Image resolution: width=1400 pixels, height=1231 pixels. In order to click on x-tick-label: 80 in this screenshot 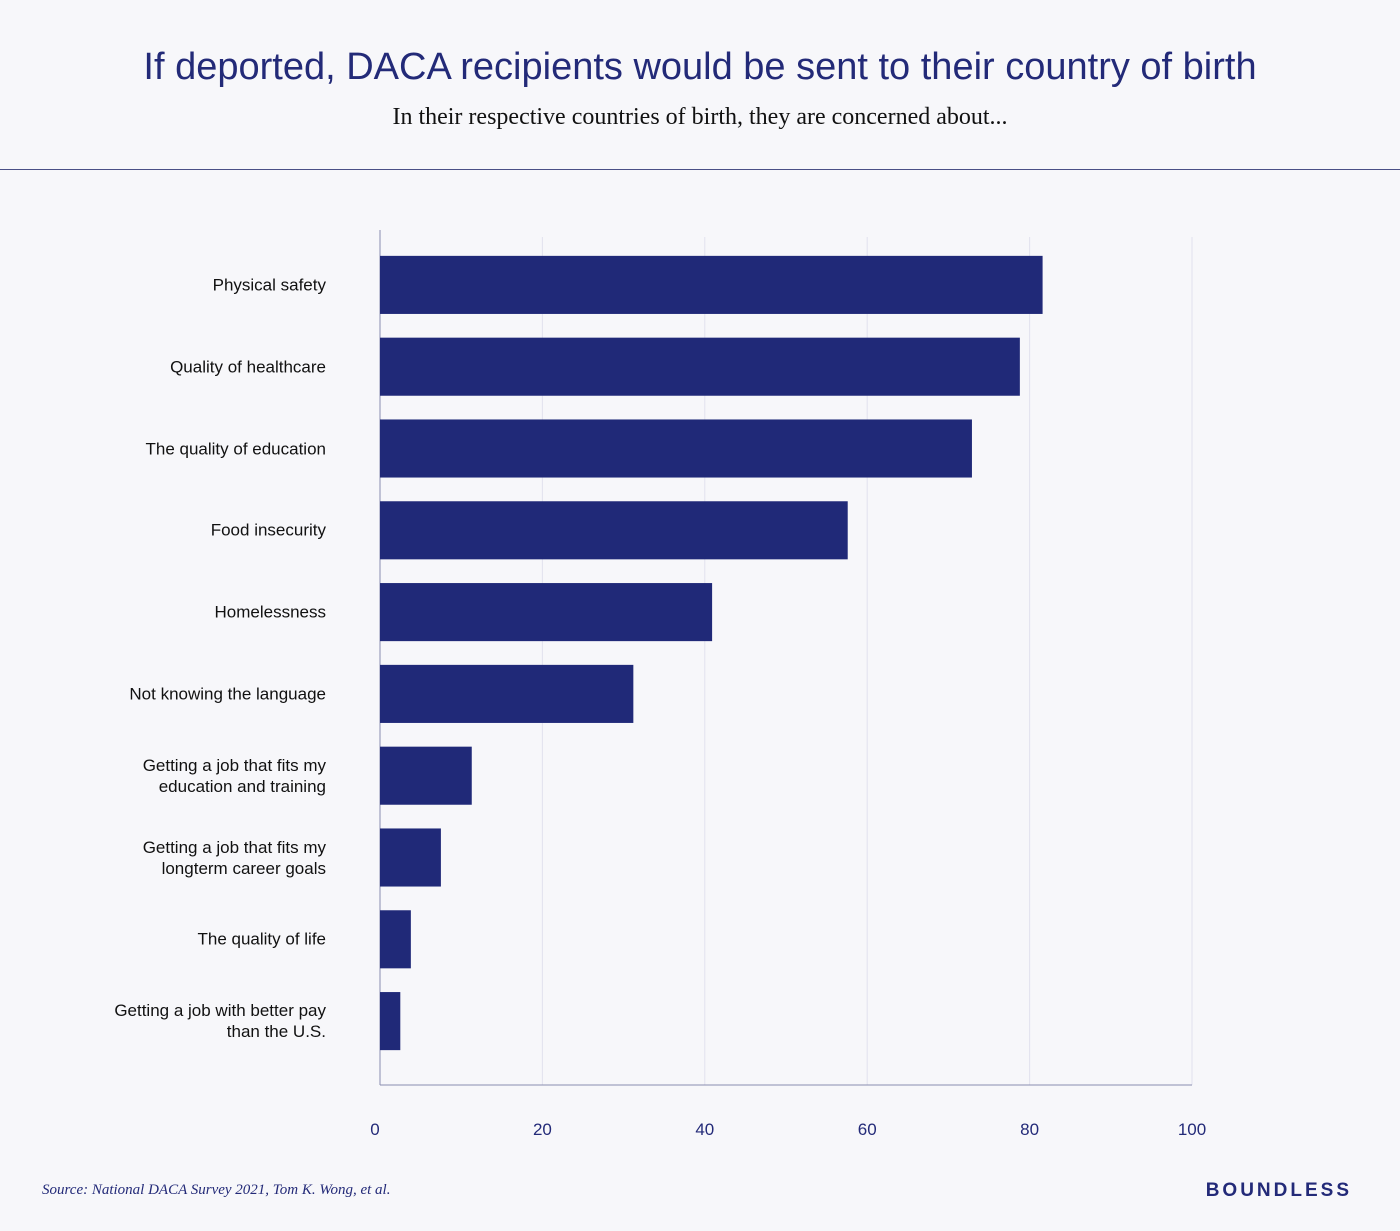, I will do `click(1029, 1129)`.